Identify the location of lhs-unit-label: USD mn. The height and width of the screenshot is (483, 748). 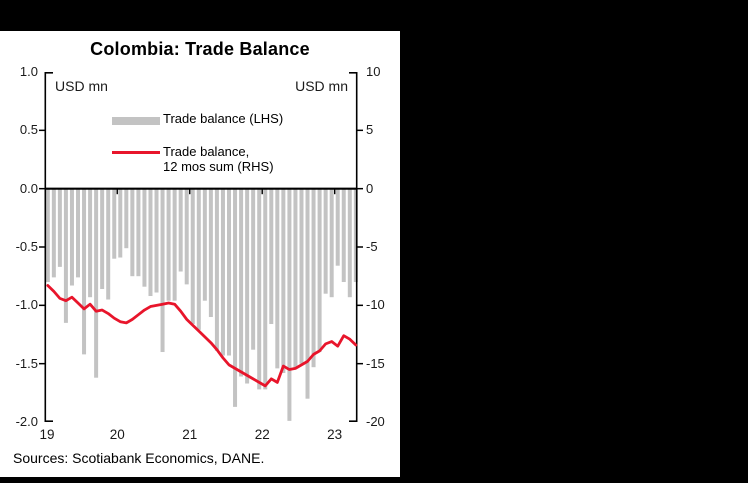
(81, 86).